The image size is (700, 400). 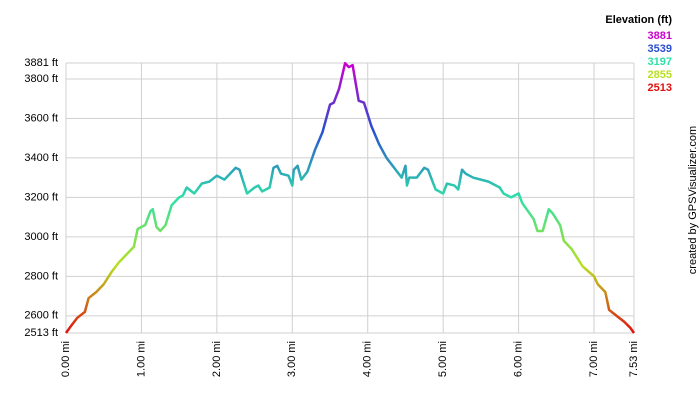 What do you see at coordinates (594, 359) in the screenshot?
I see `x-tick-label: 7.00 mi` at bounding box center [594, 359].